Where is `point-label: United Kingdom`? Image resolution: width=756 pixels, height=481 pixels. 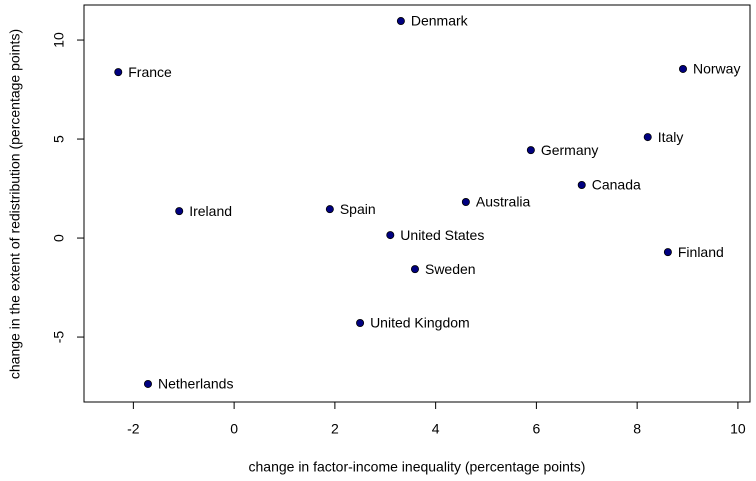
point-label: United Kingdom is located at coordinates (420, 323).